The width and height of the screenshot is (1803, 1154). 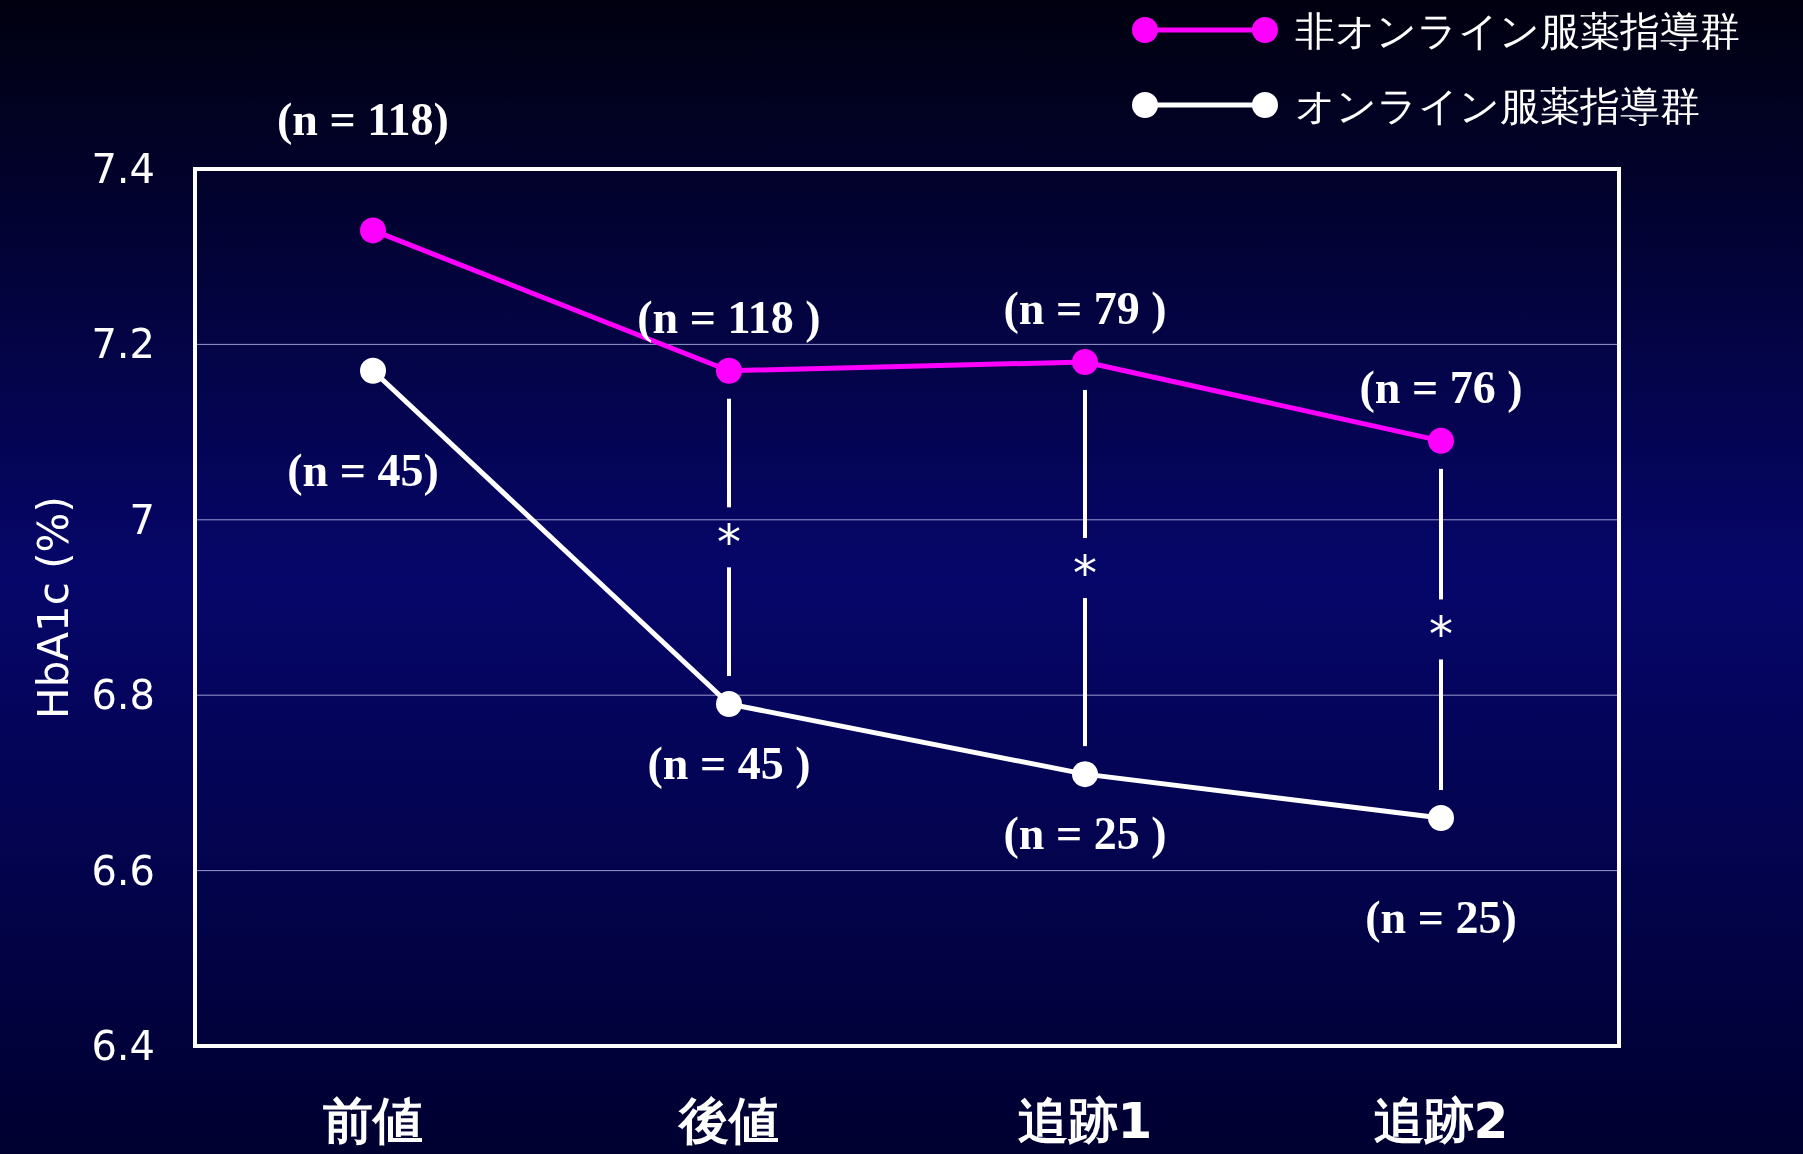 What do you see at coordinates (1085, 834) in the screenshot?
I see `annotation: (n = 25 )` at bounding box center [1085, 834].